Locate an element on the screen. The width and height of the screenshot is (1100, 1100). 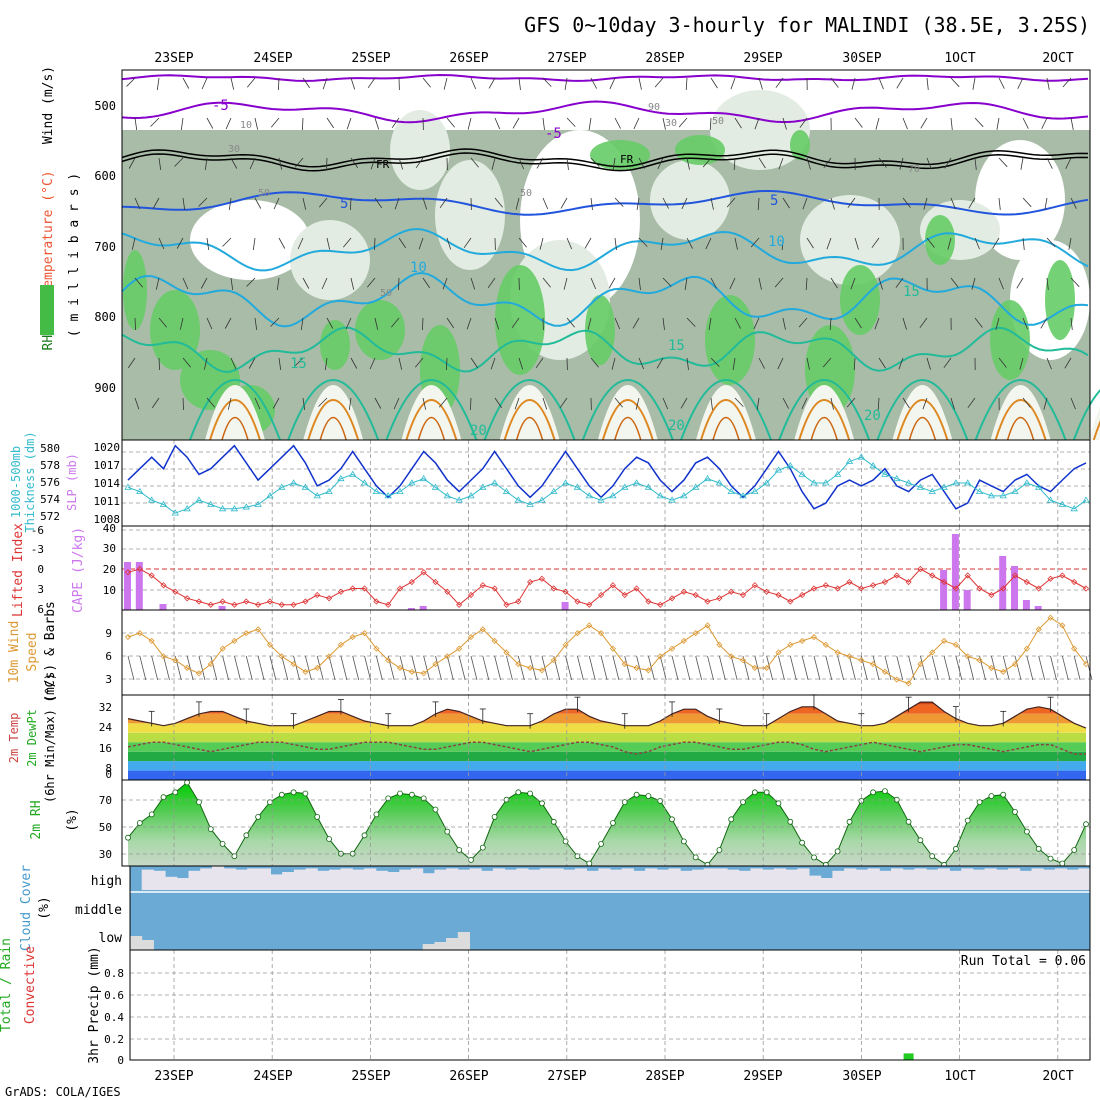
temp-band is located at coordinates (607, 775).